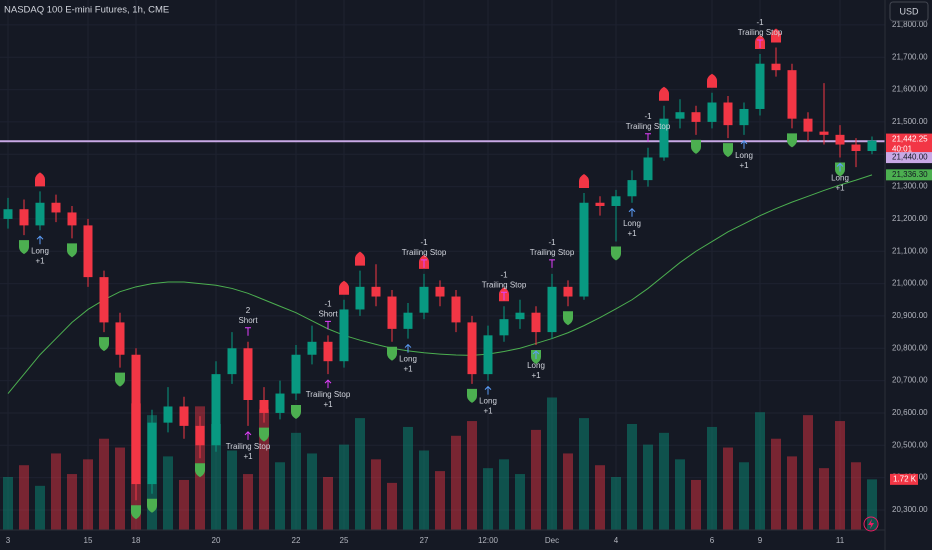 The image size is (932, 550). What do you see at coordinates (904, 479) in the screenshot?
I see `volume-box` at bounding box center [904, 479].